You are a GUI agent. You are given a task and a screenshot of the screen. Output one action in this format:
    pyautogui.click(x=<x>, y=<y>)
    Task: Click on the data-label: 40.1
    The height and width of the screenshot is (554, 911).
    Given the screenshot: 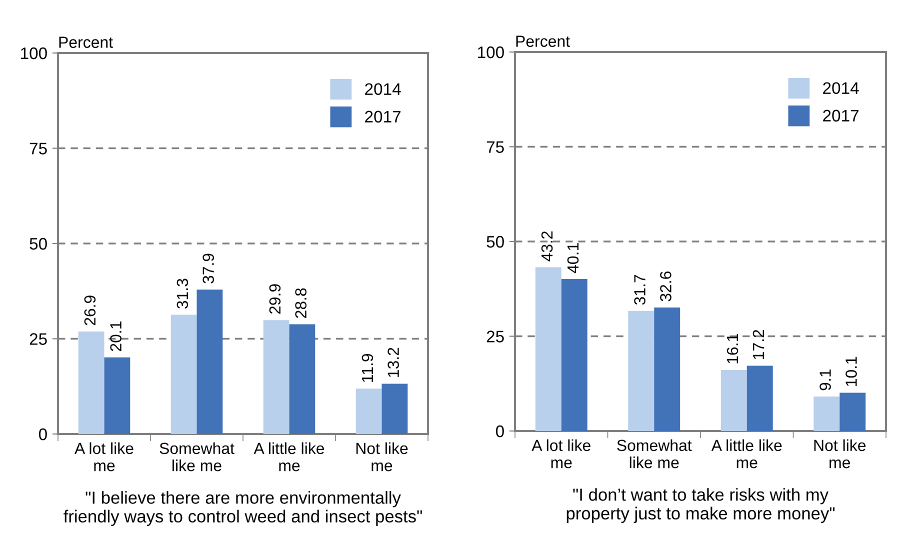 What is the action you would take?
    pyautogui.click(x=573, y=258)
    